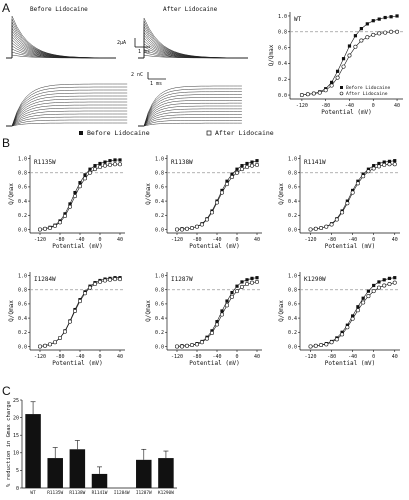 Image resolution: width=409 pixels, height=500 pixels. What do you see at coordinates (6, 8) in the screenshot?
I see `panel-label-a: A` at bounding box center [6, 8].